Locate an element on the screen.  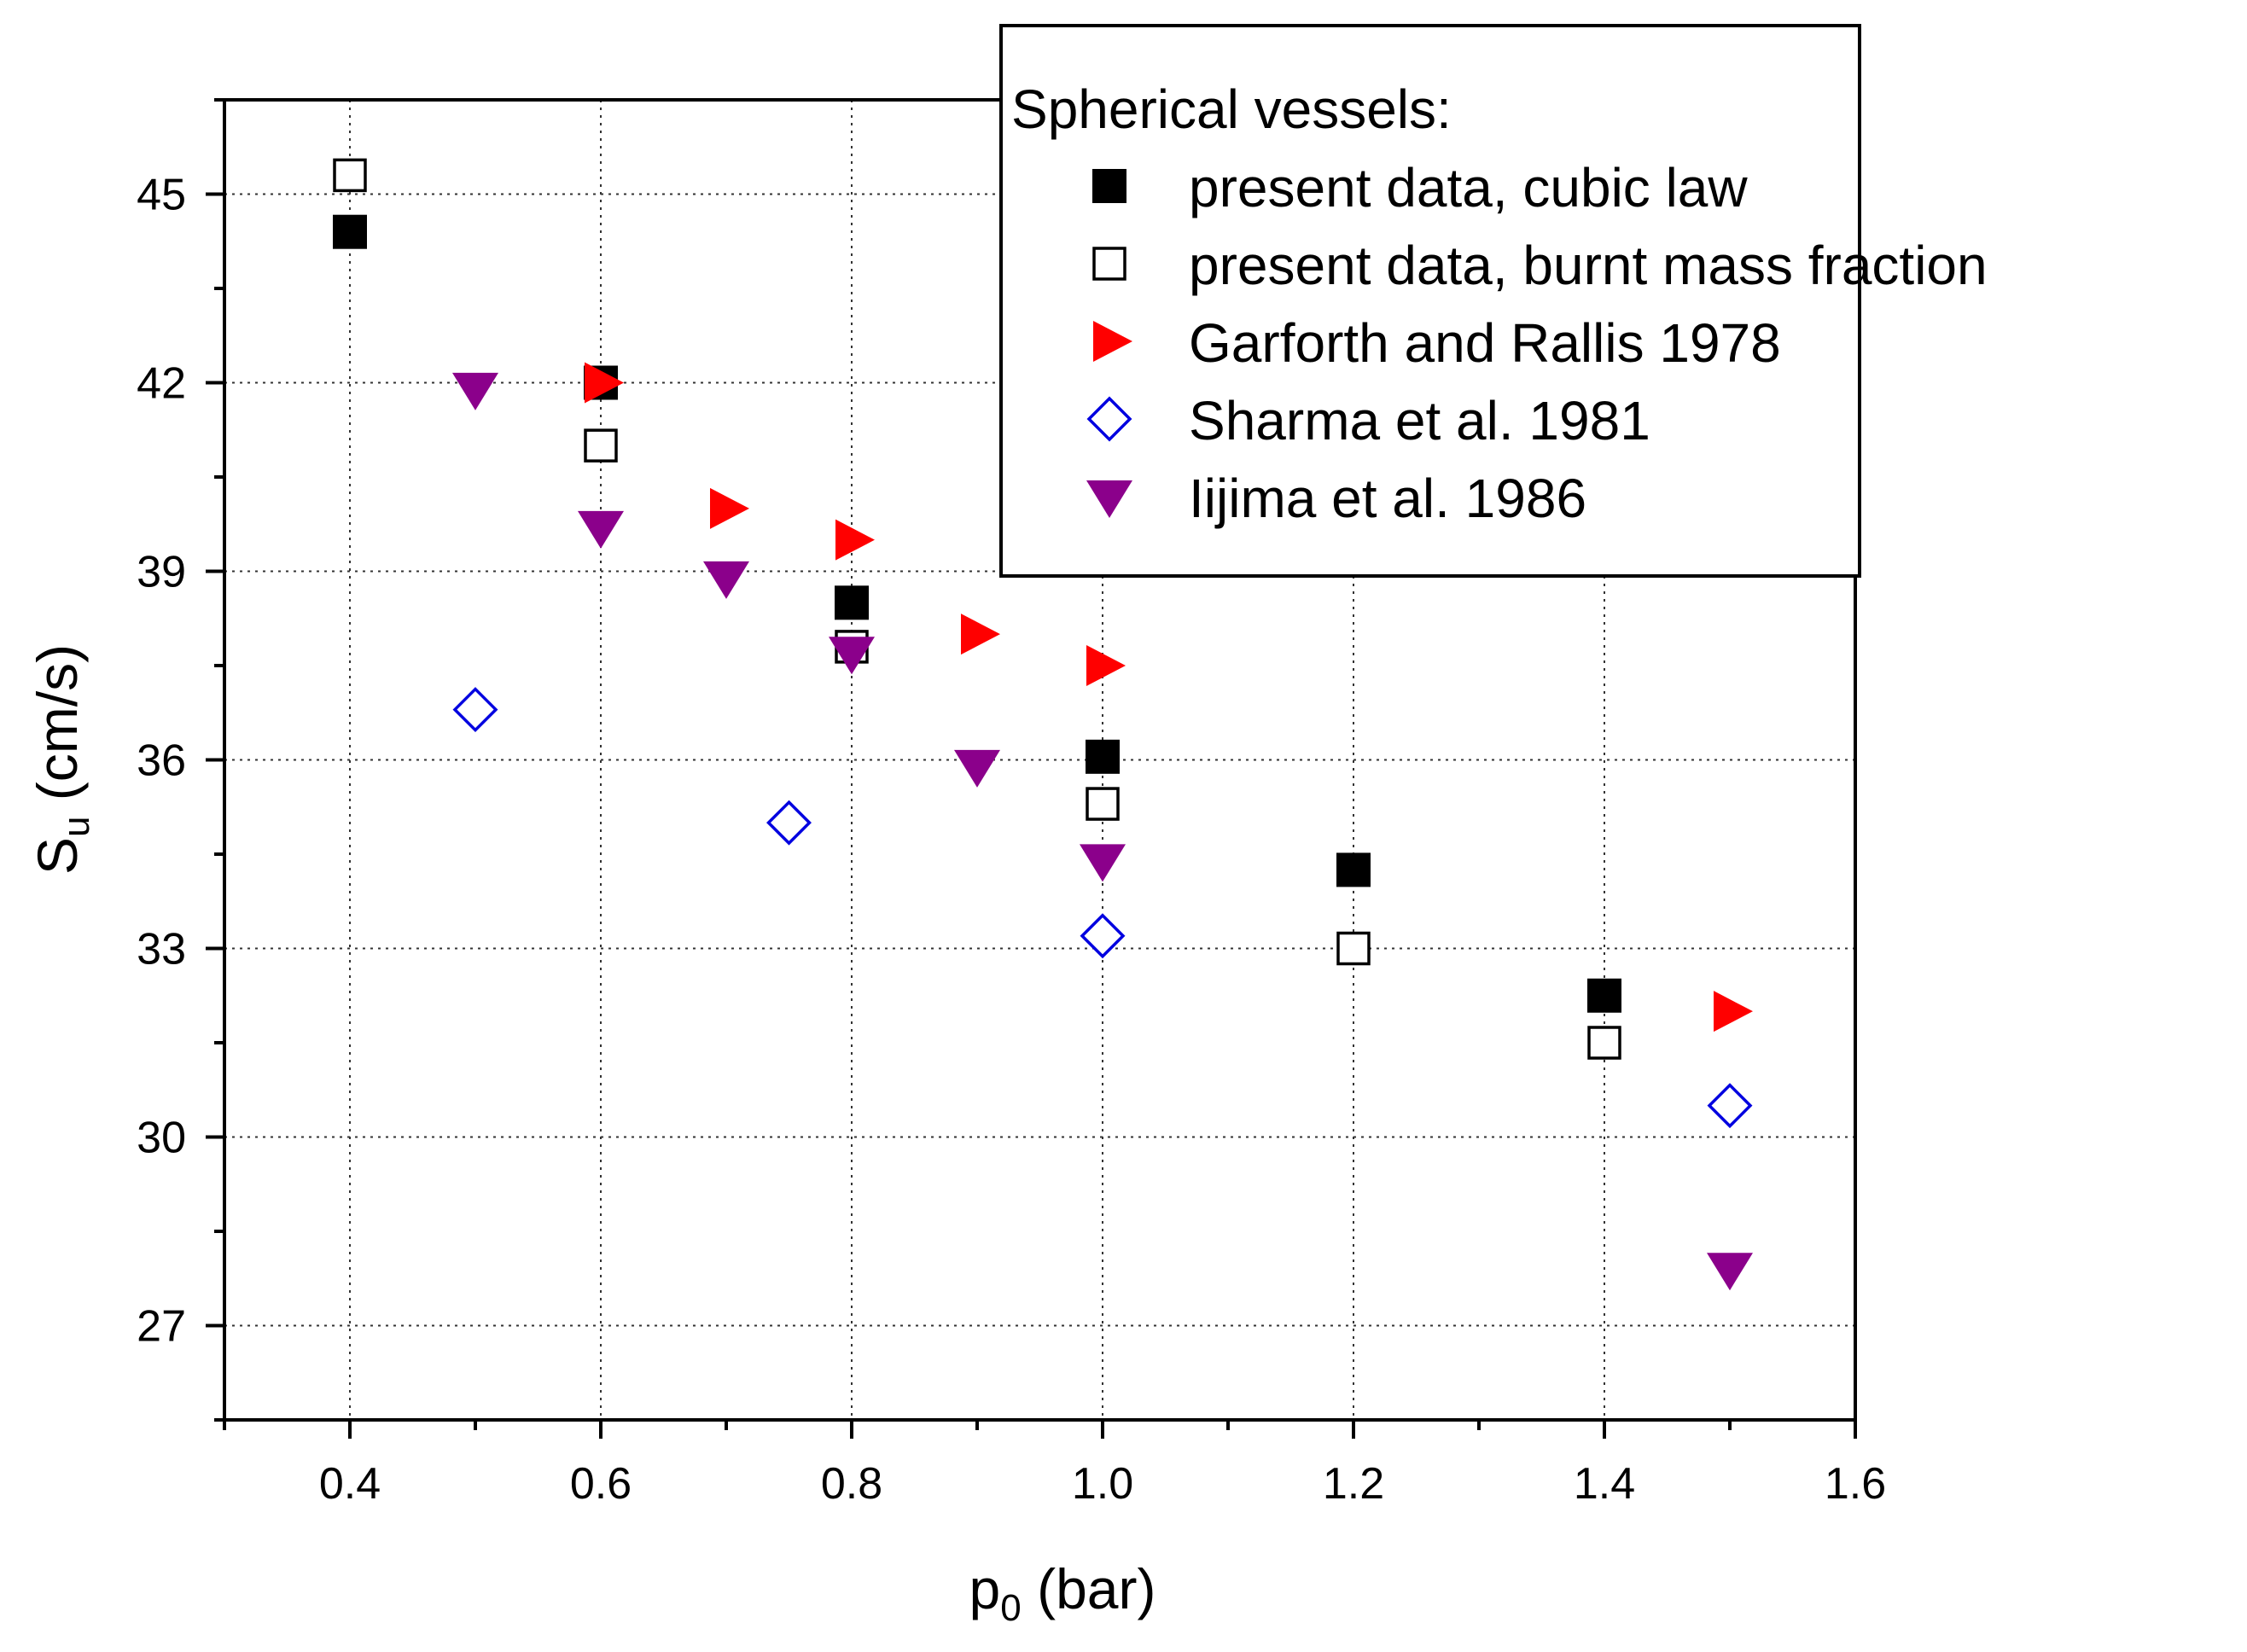
legend-label: Sharma et al. 1981 is located at coordinates (1419, 420).